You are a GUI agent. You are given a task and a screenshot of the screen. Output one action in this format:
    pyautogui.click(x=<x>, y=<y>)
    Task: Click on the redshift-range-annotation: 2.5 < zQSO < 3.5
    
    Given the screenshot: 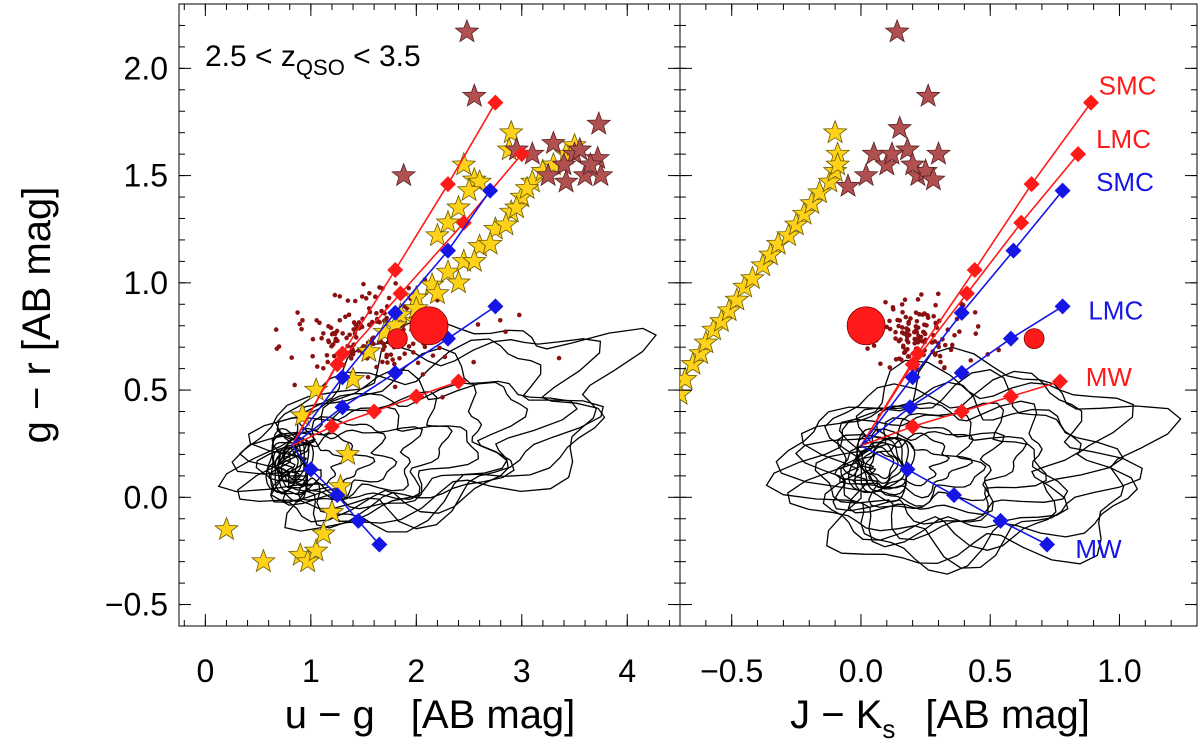 What is the action you would take?
    pyautogui.click(x=313, y=60)
    